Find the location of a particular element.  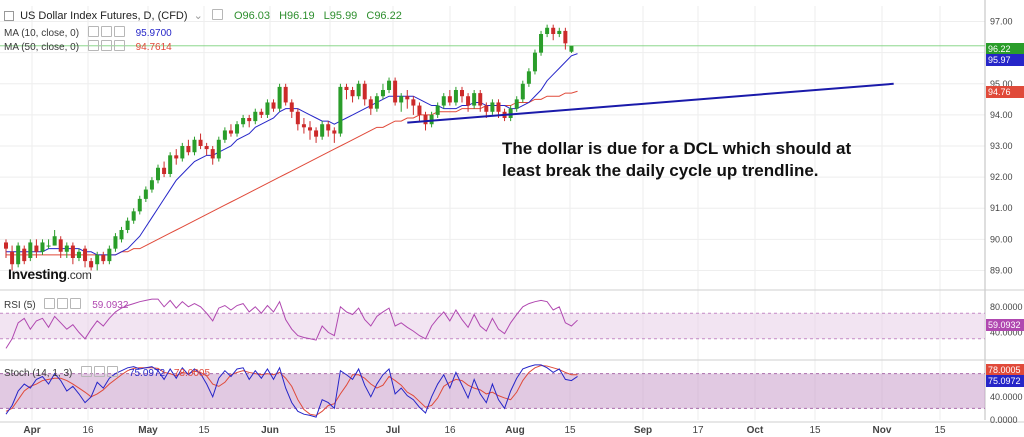

stoch-d-tag: 78.0005 is located at coordinates (1005, 370).